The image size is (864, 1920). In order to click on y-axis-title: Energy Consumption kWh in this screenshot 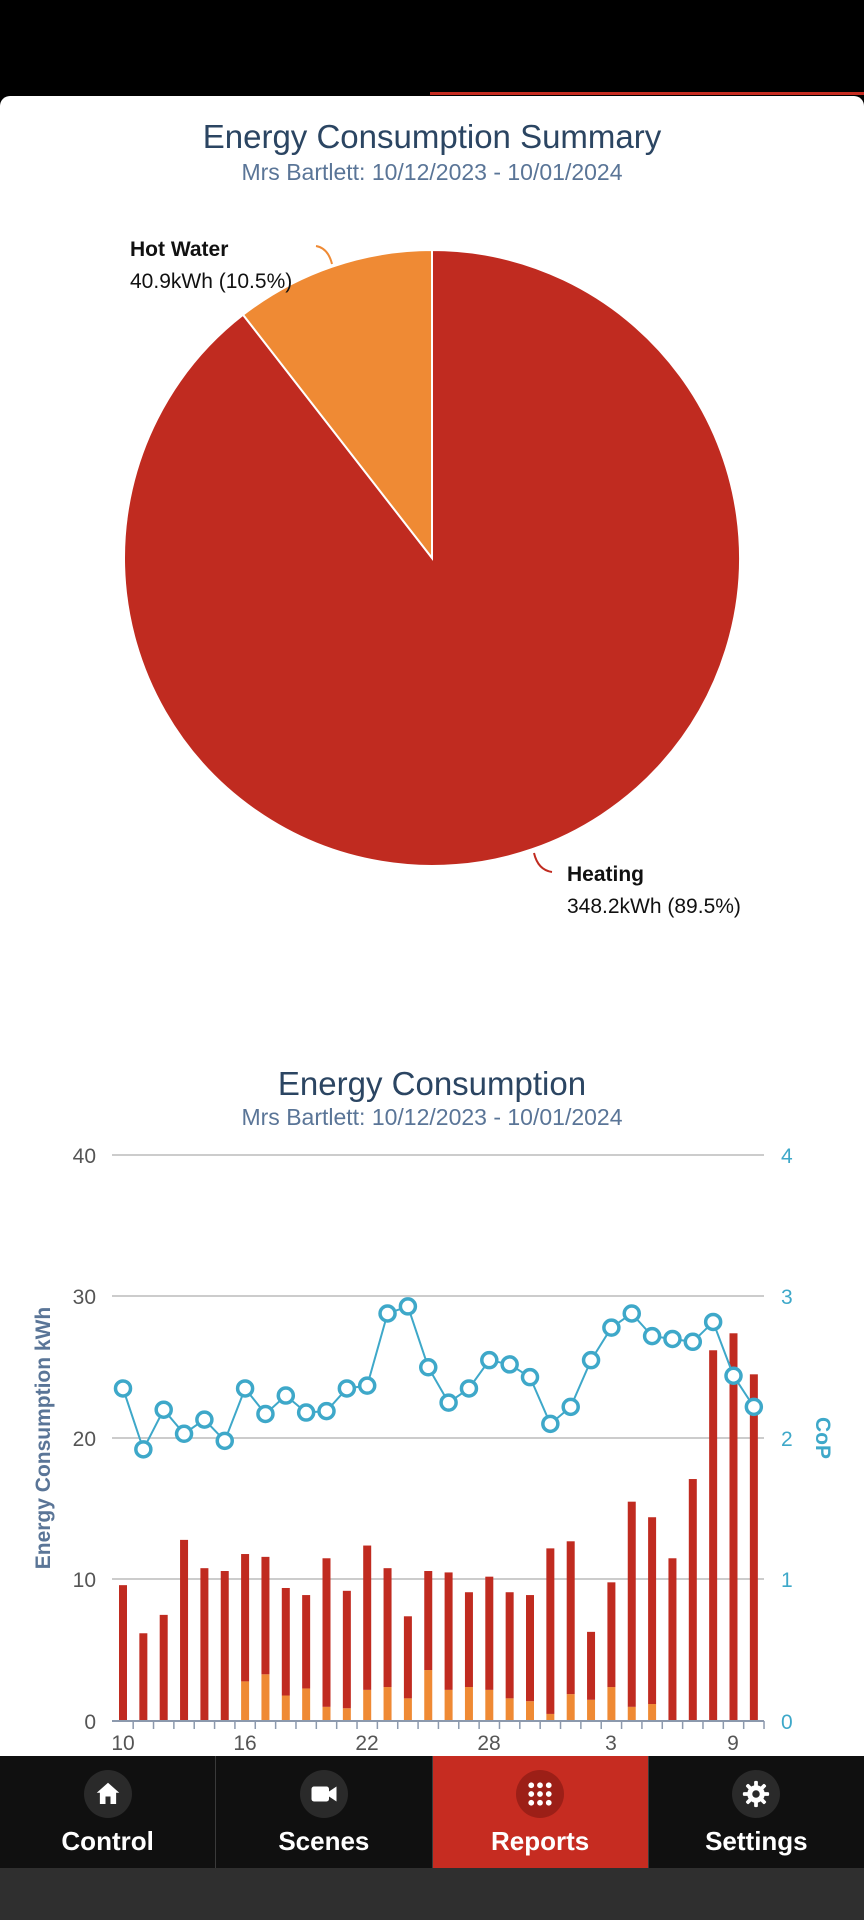, I will do `click(43, 1438)`.